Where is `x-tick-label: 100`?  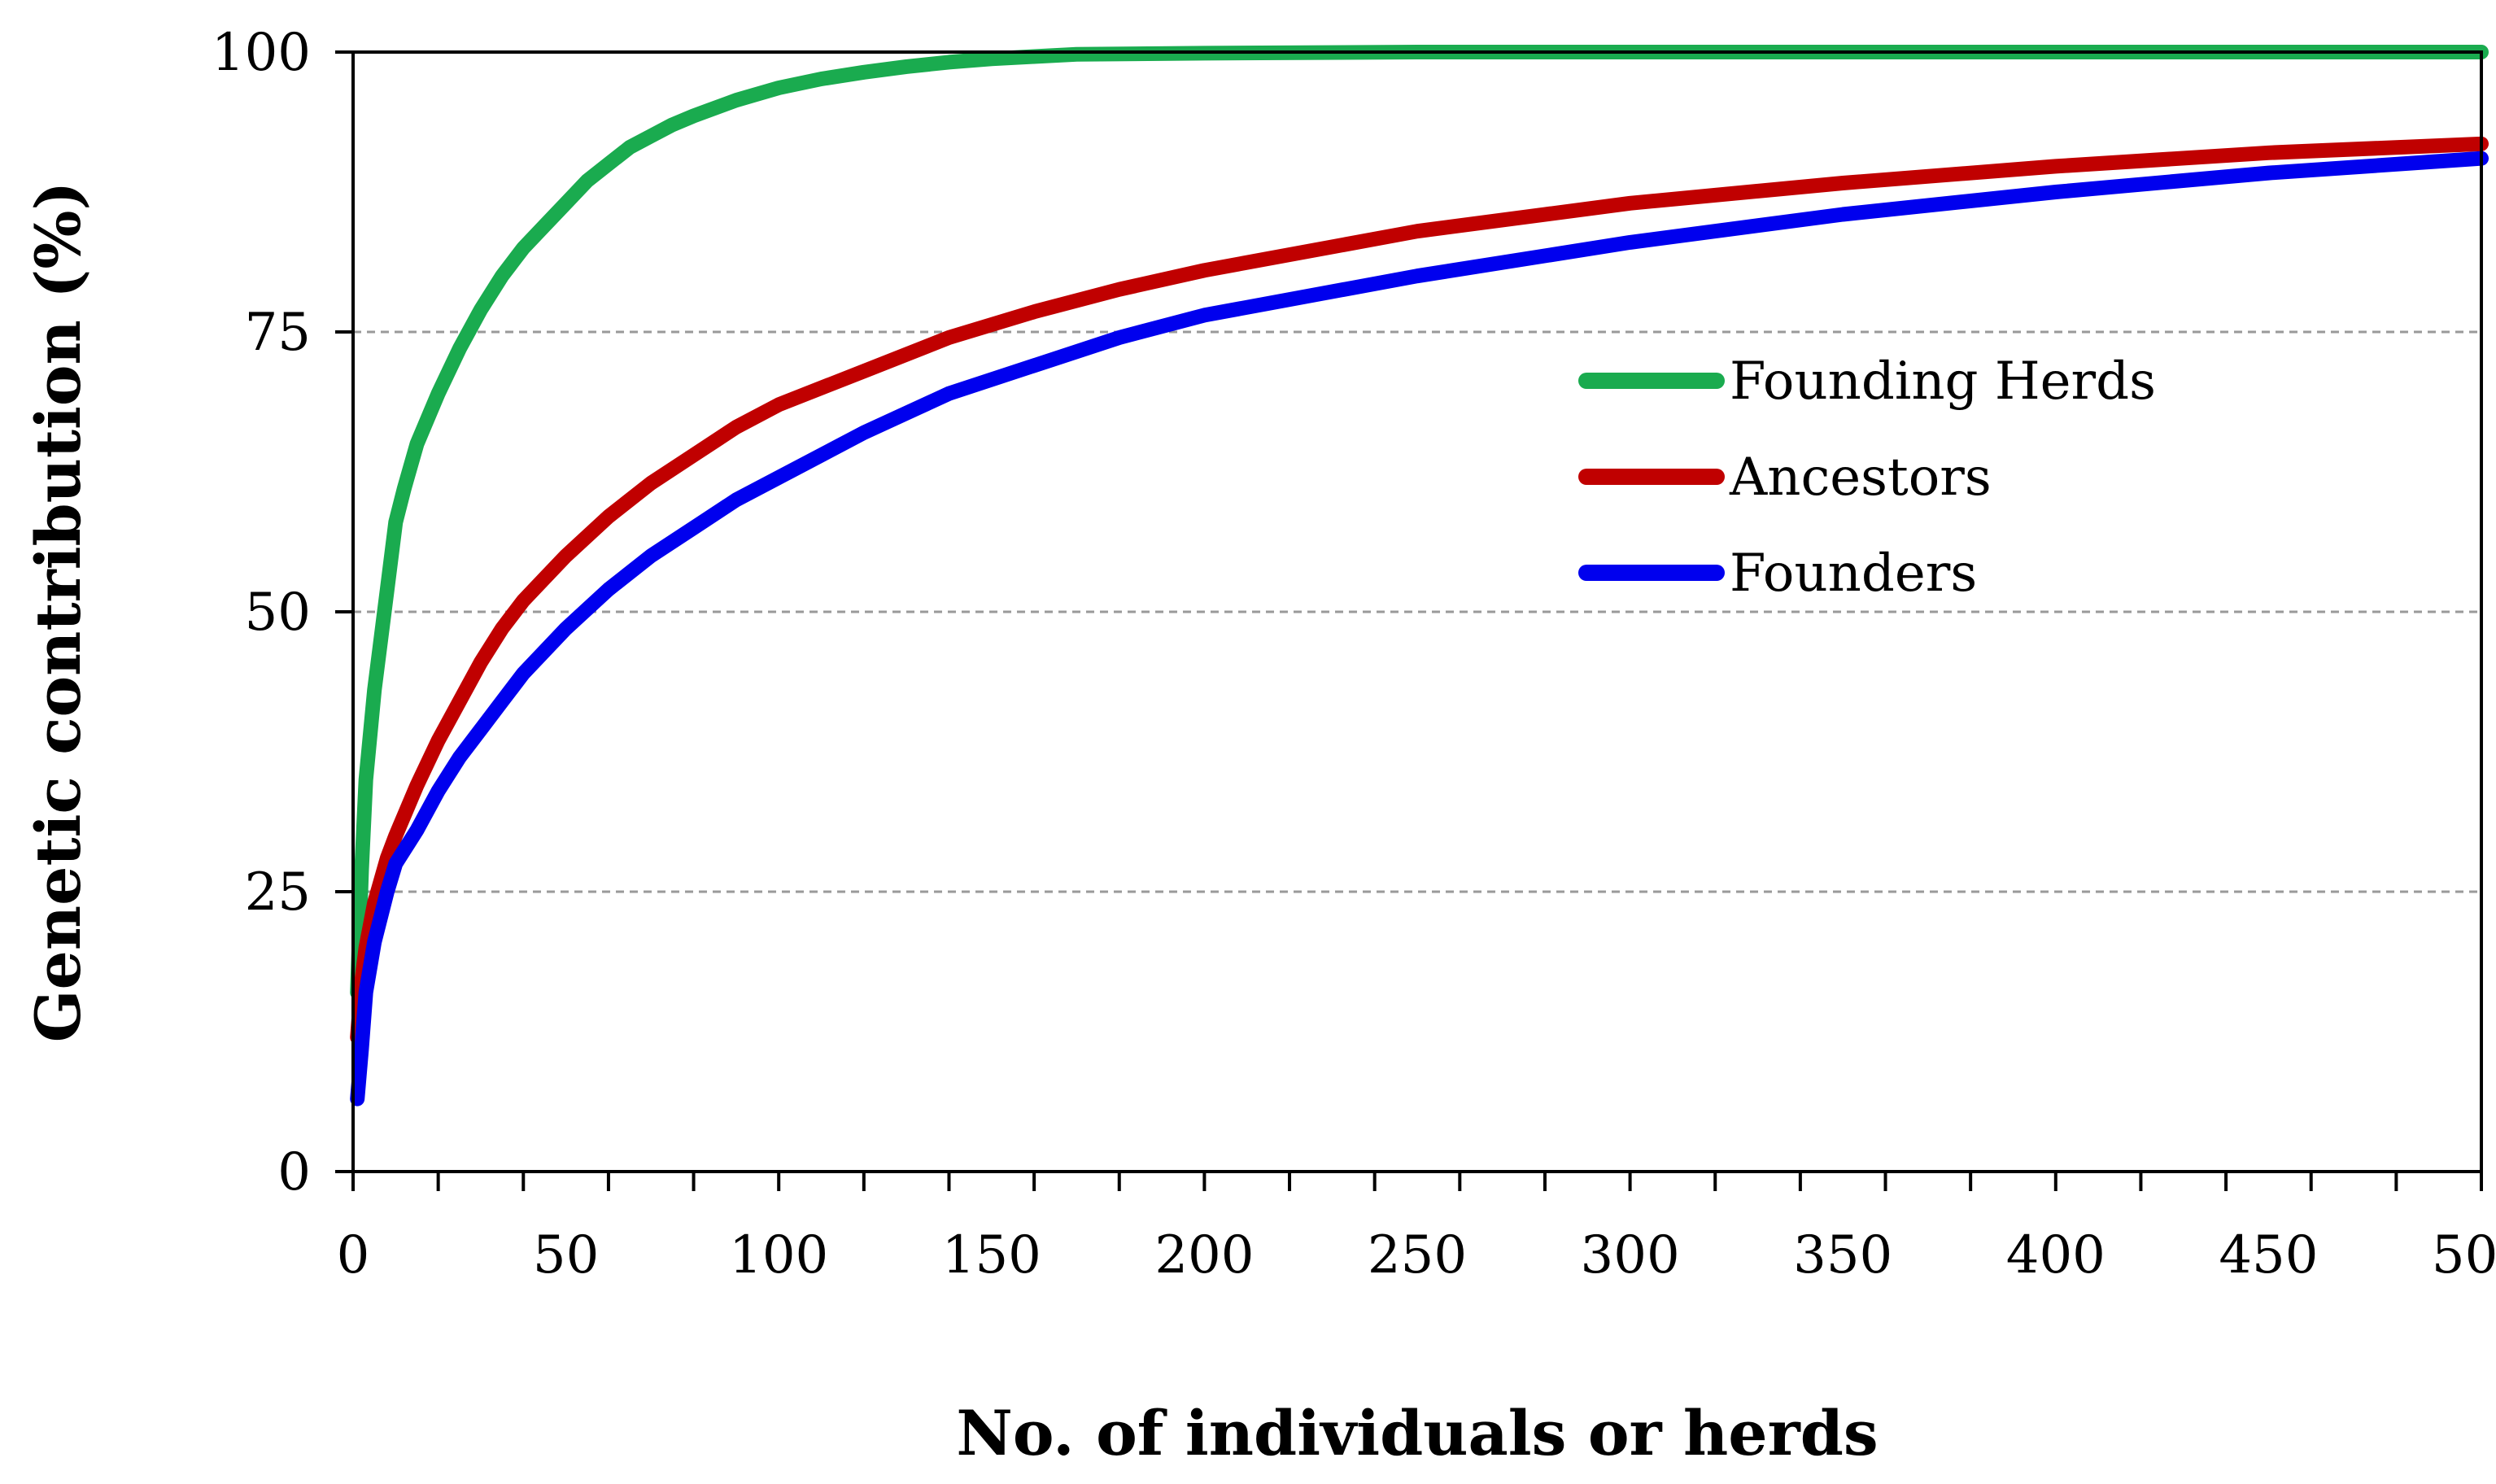 x-tick-label: 100 is located at coordinates (779, 1255).